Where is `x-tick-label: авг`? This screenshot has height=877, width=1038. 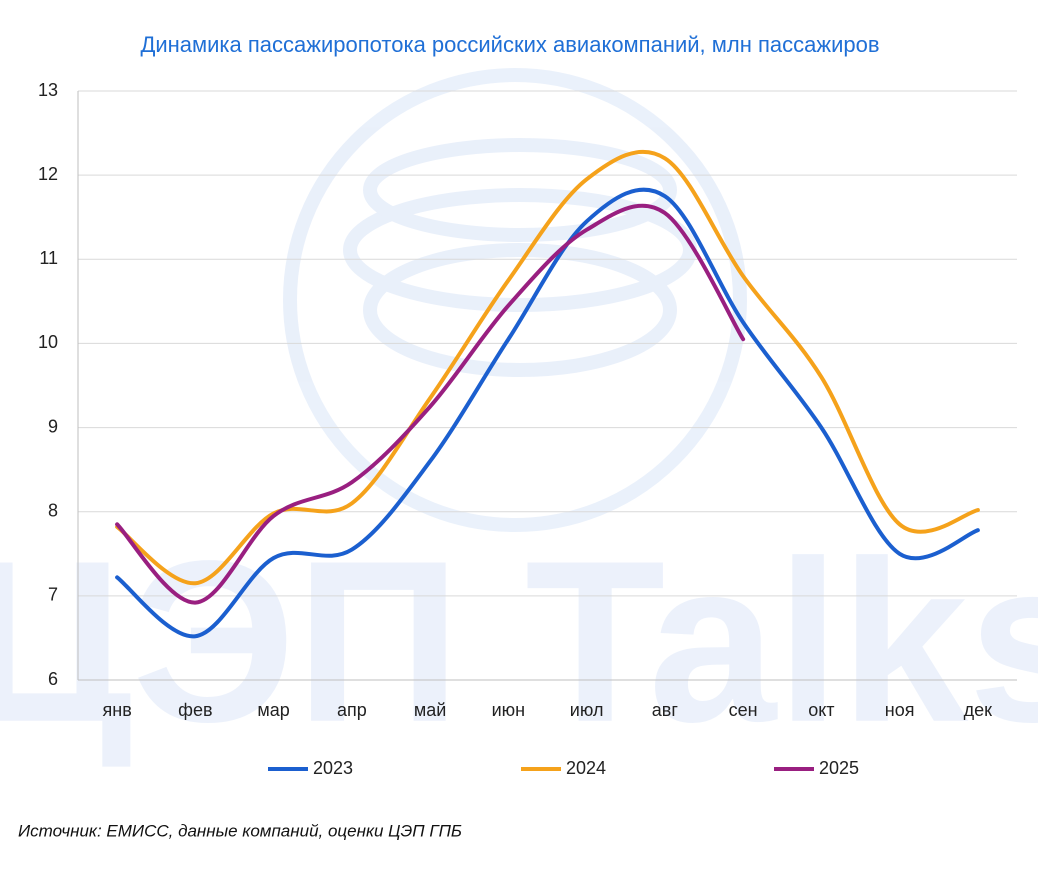
x-tick-label: авг is located at coordinates (665, 710).